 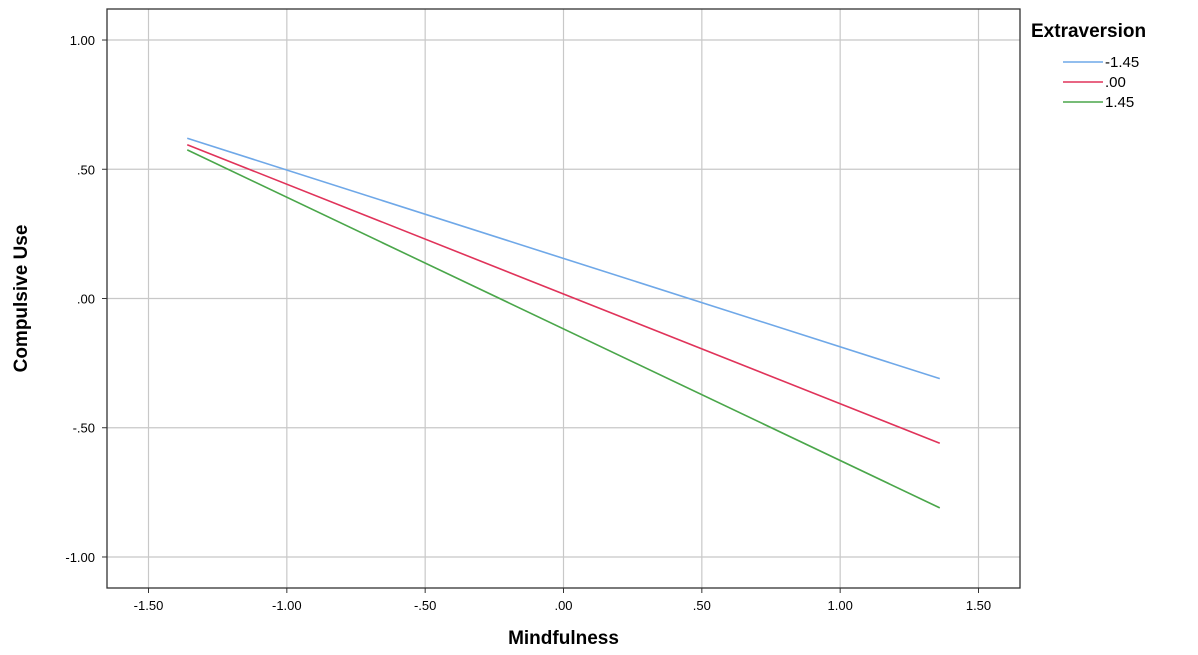 I want to click on legend-label: -1.45, so click(x=1122, y=62).